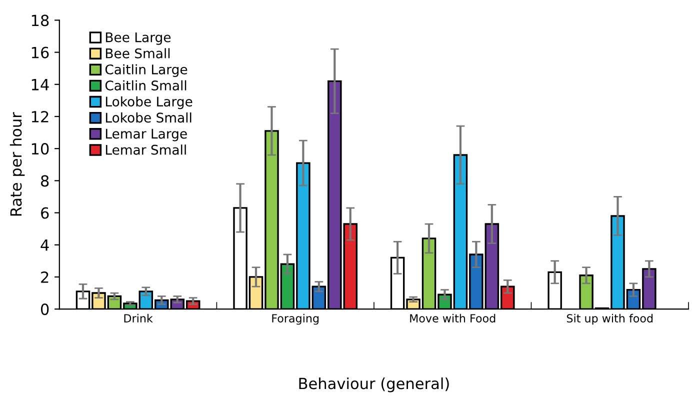 The height and width of the screenshot is (404, 699). Describe the element at coordinates (40, 52) in the screenshot. I see `y-tick-label: 16` at that location.